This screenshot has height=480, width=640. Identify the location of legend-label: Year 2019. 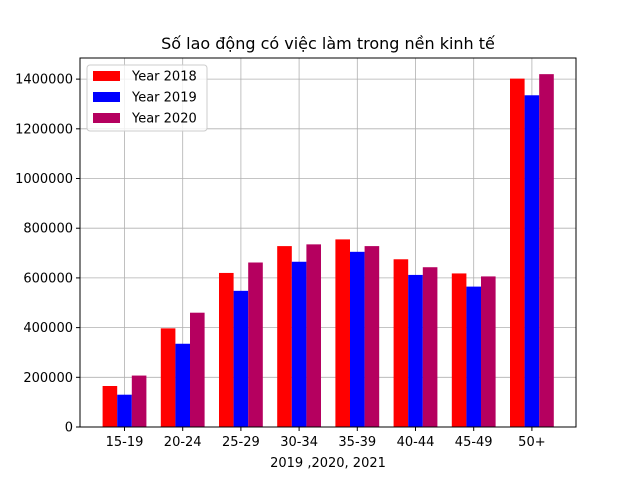
(164, 98).